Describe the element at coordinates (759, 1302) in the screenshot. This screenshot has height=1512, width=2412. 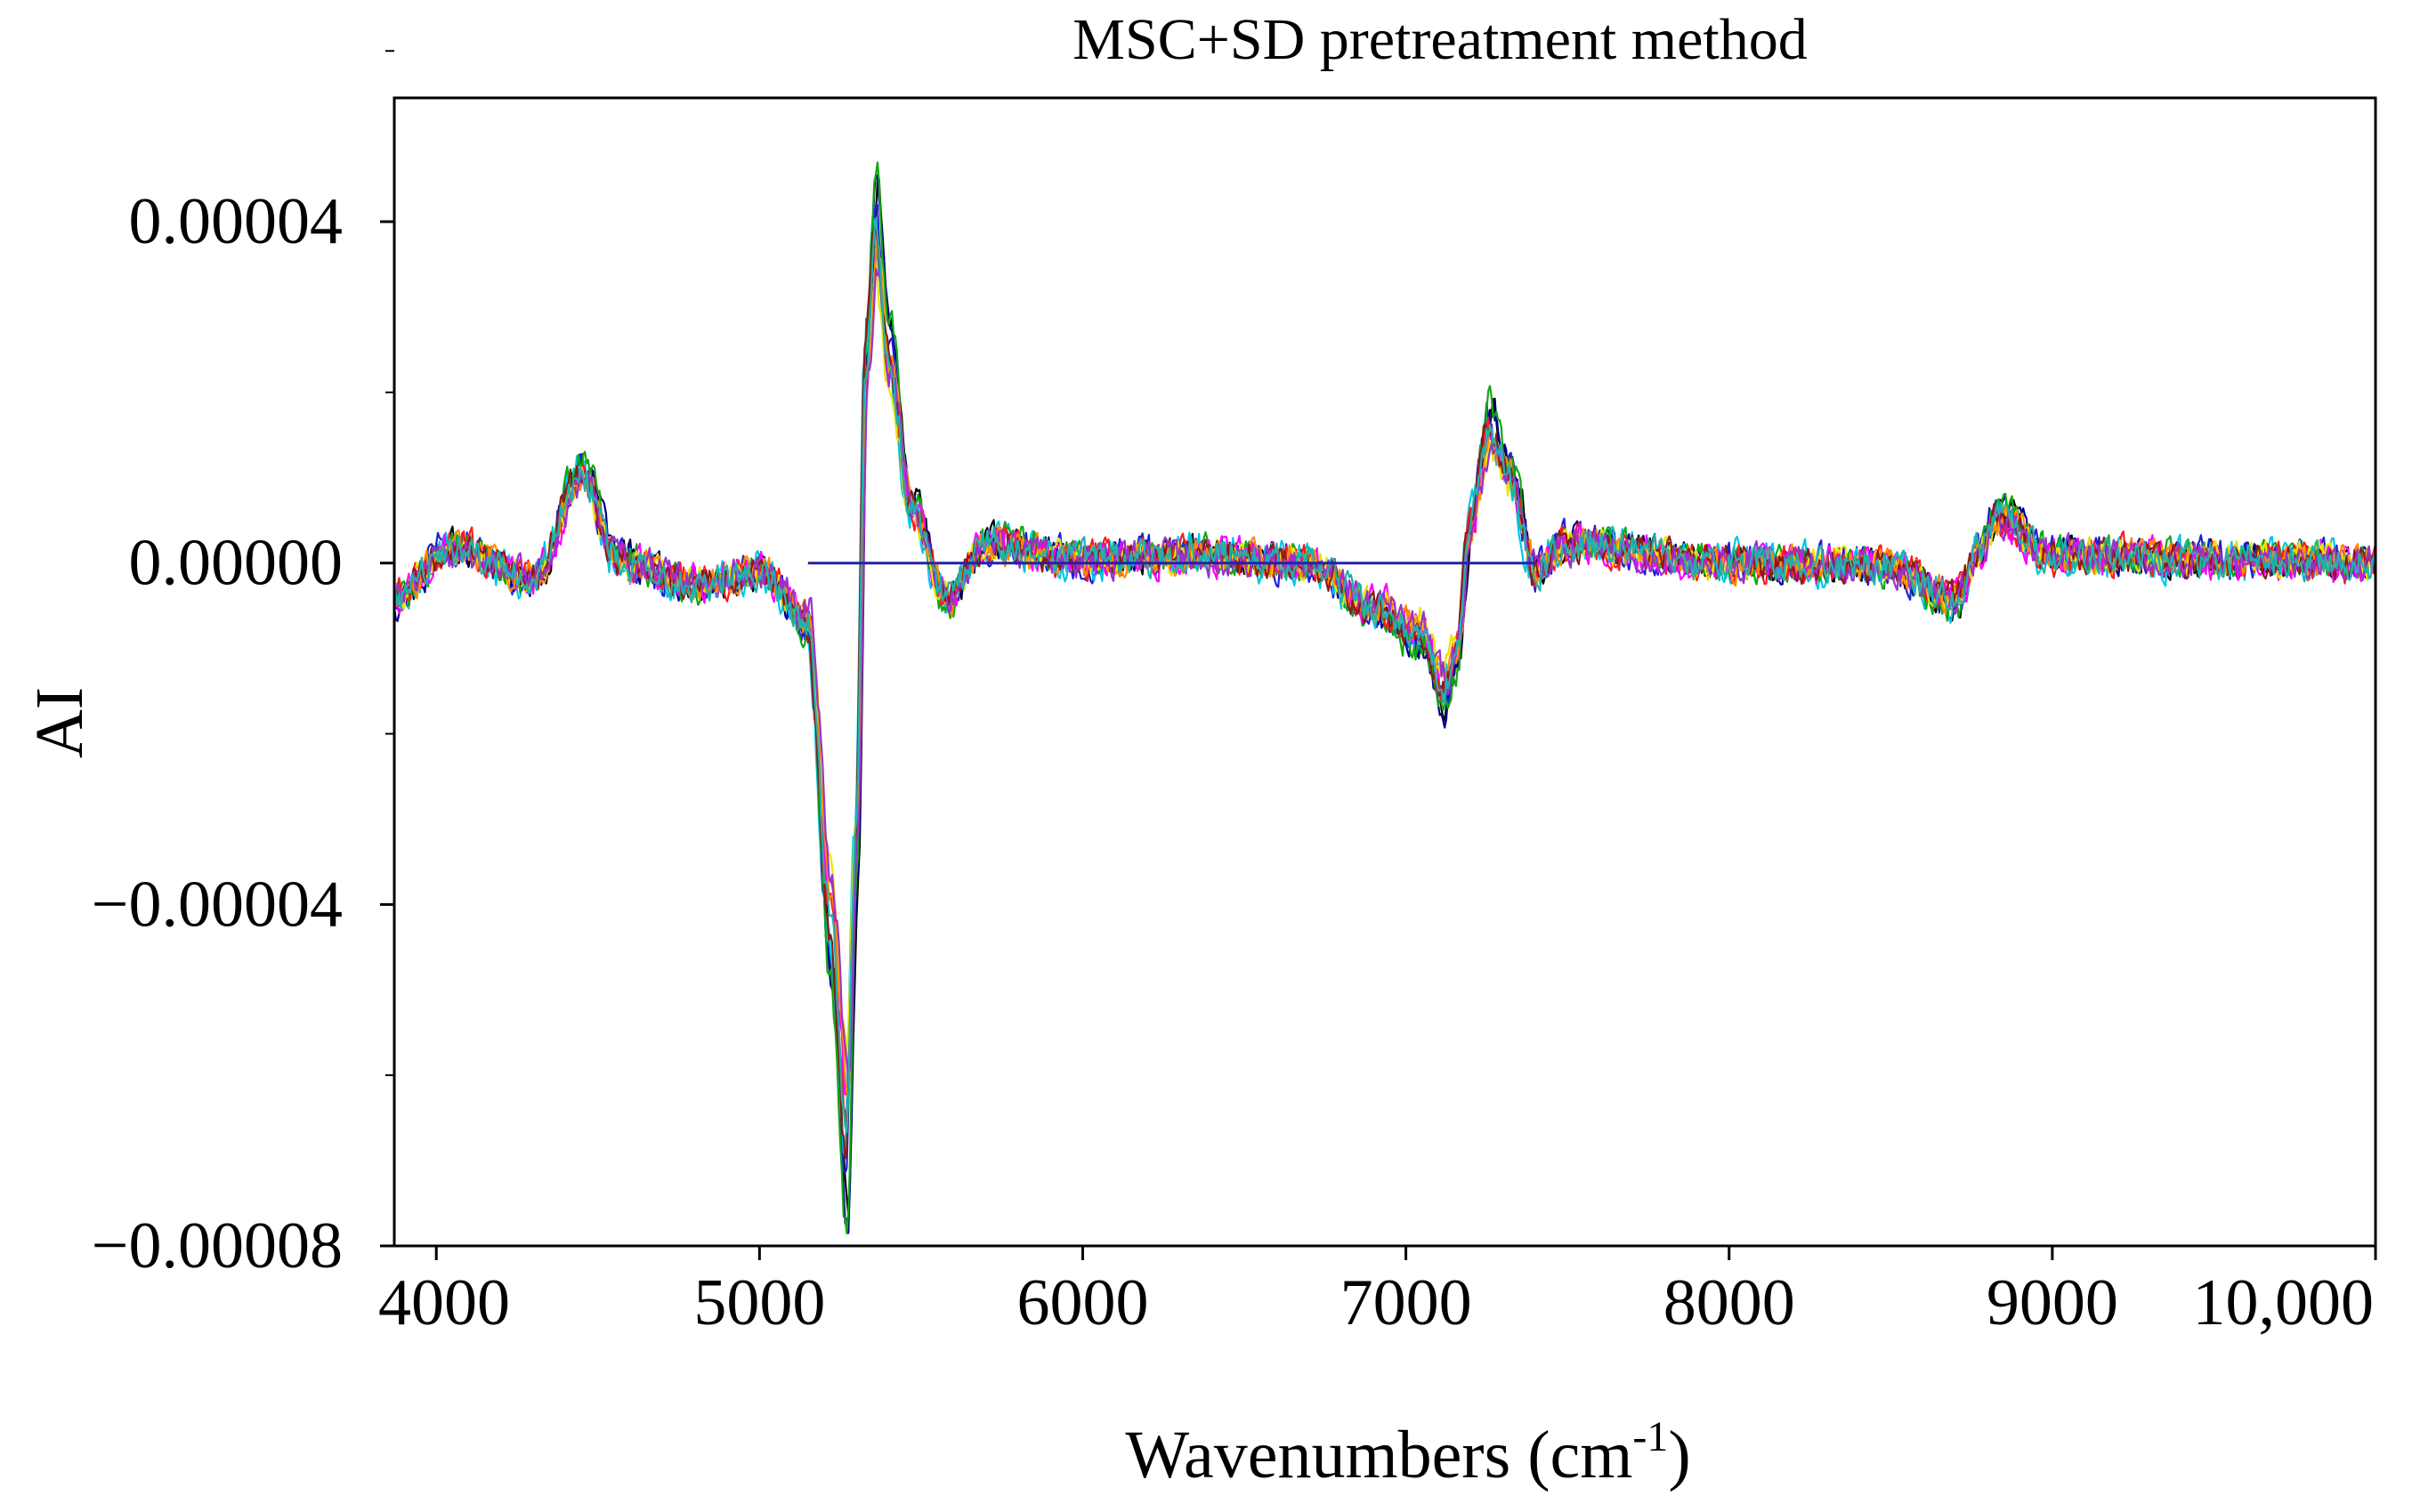
I see `x-tick-label-1: 5000` at that location.